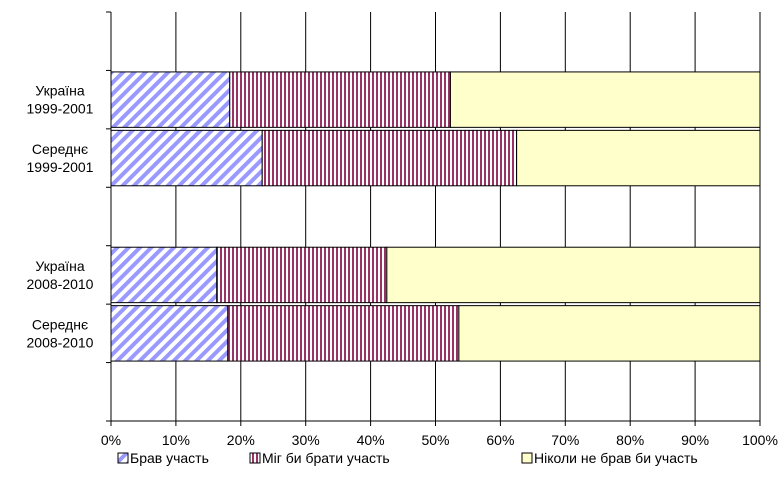 The height and width of the screenshot is (481, 782). What do you see at coordinates (630, 440) in the screenshot?
I see `x-tick-label: 80%` at bounding box center [630, 440].